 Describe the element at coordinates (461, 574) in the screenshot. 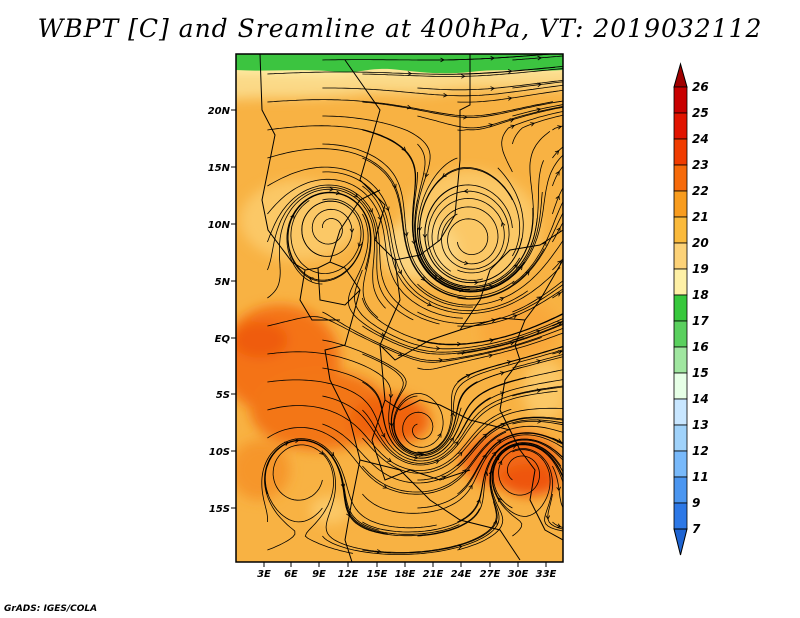

I see `lon-label-24e: 24E` at that location.